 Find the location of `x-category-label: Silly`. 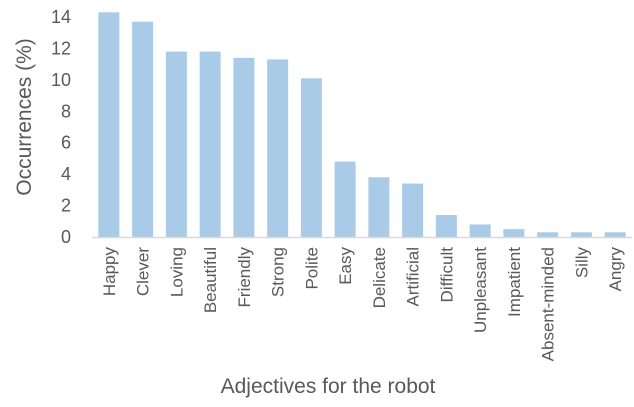

x-category-label: Silly is located at coordinates (581, 263).